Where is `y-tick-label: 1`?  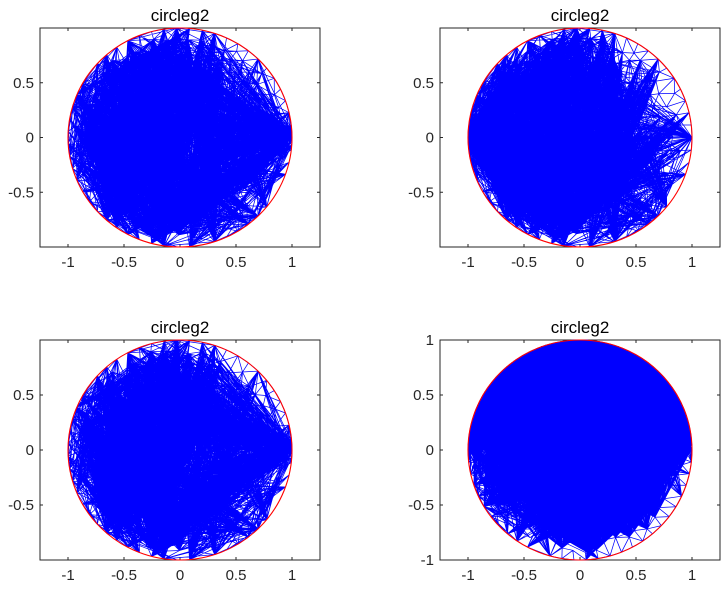 y-tick-label: 1 is located at coordinates (430, 340).